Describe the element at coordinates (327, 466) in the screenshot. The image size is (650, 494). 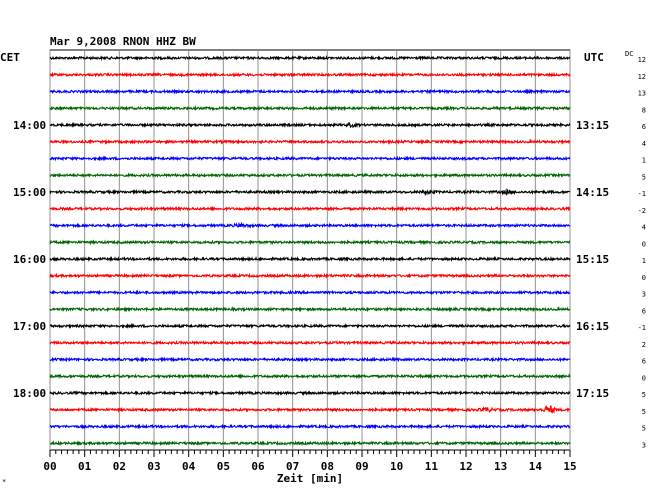
I see `x-tick-label: 08` at that location.